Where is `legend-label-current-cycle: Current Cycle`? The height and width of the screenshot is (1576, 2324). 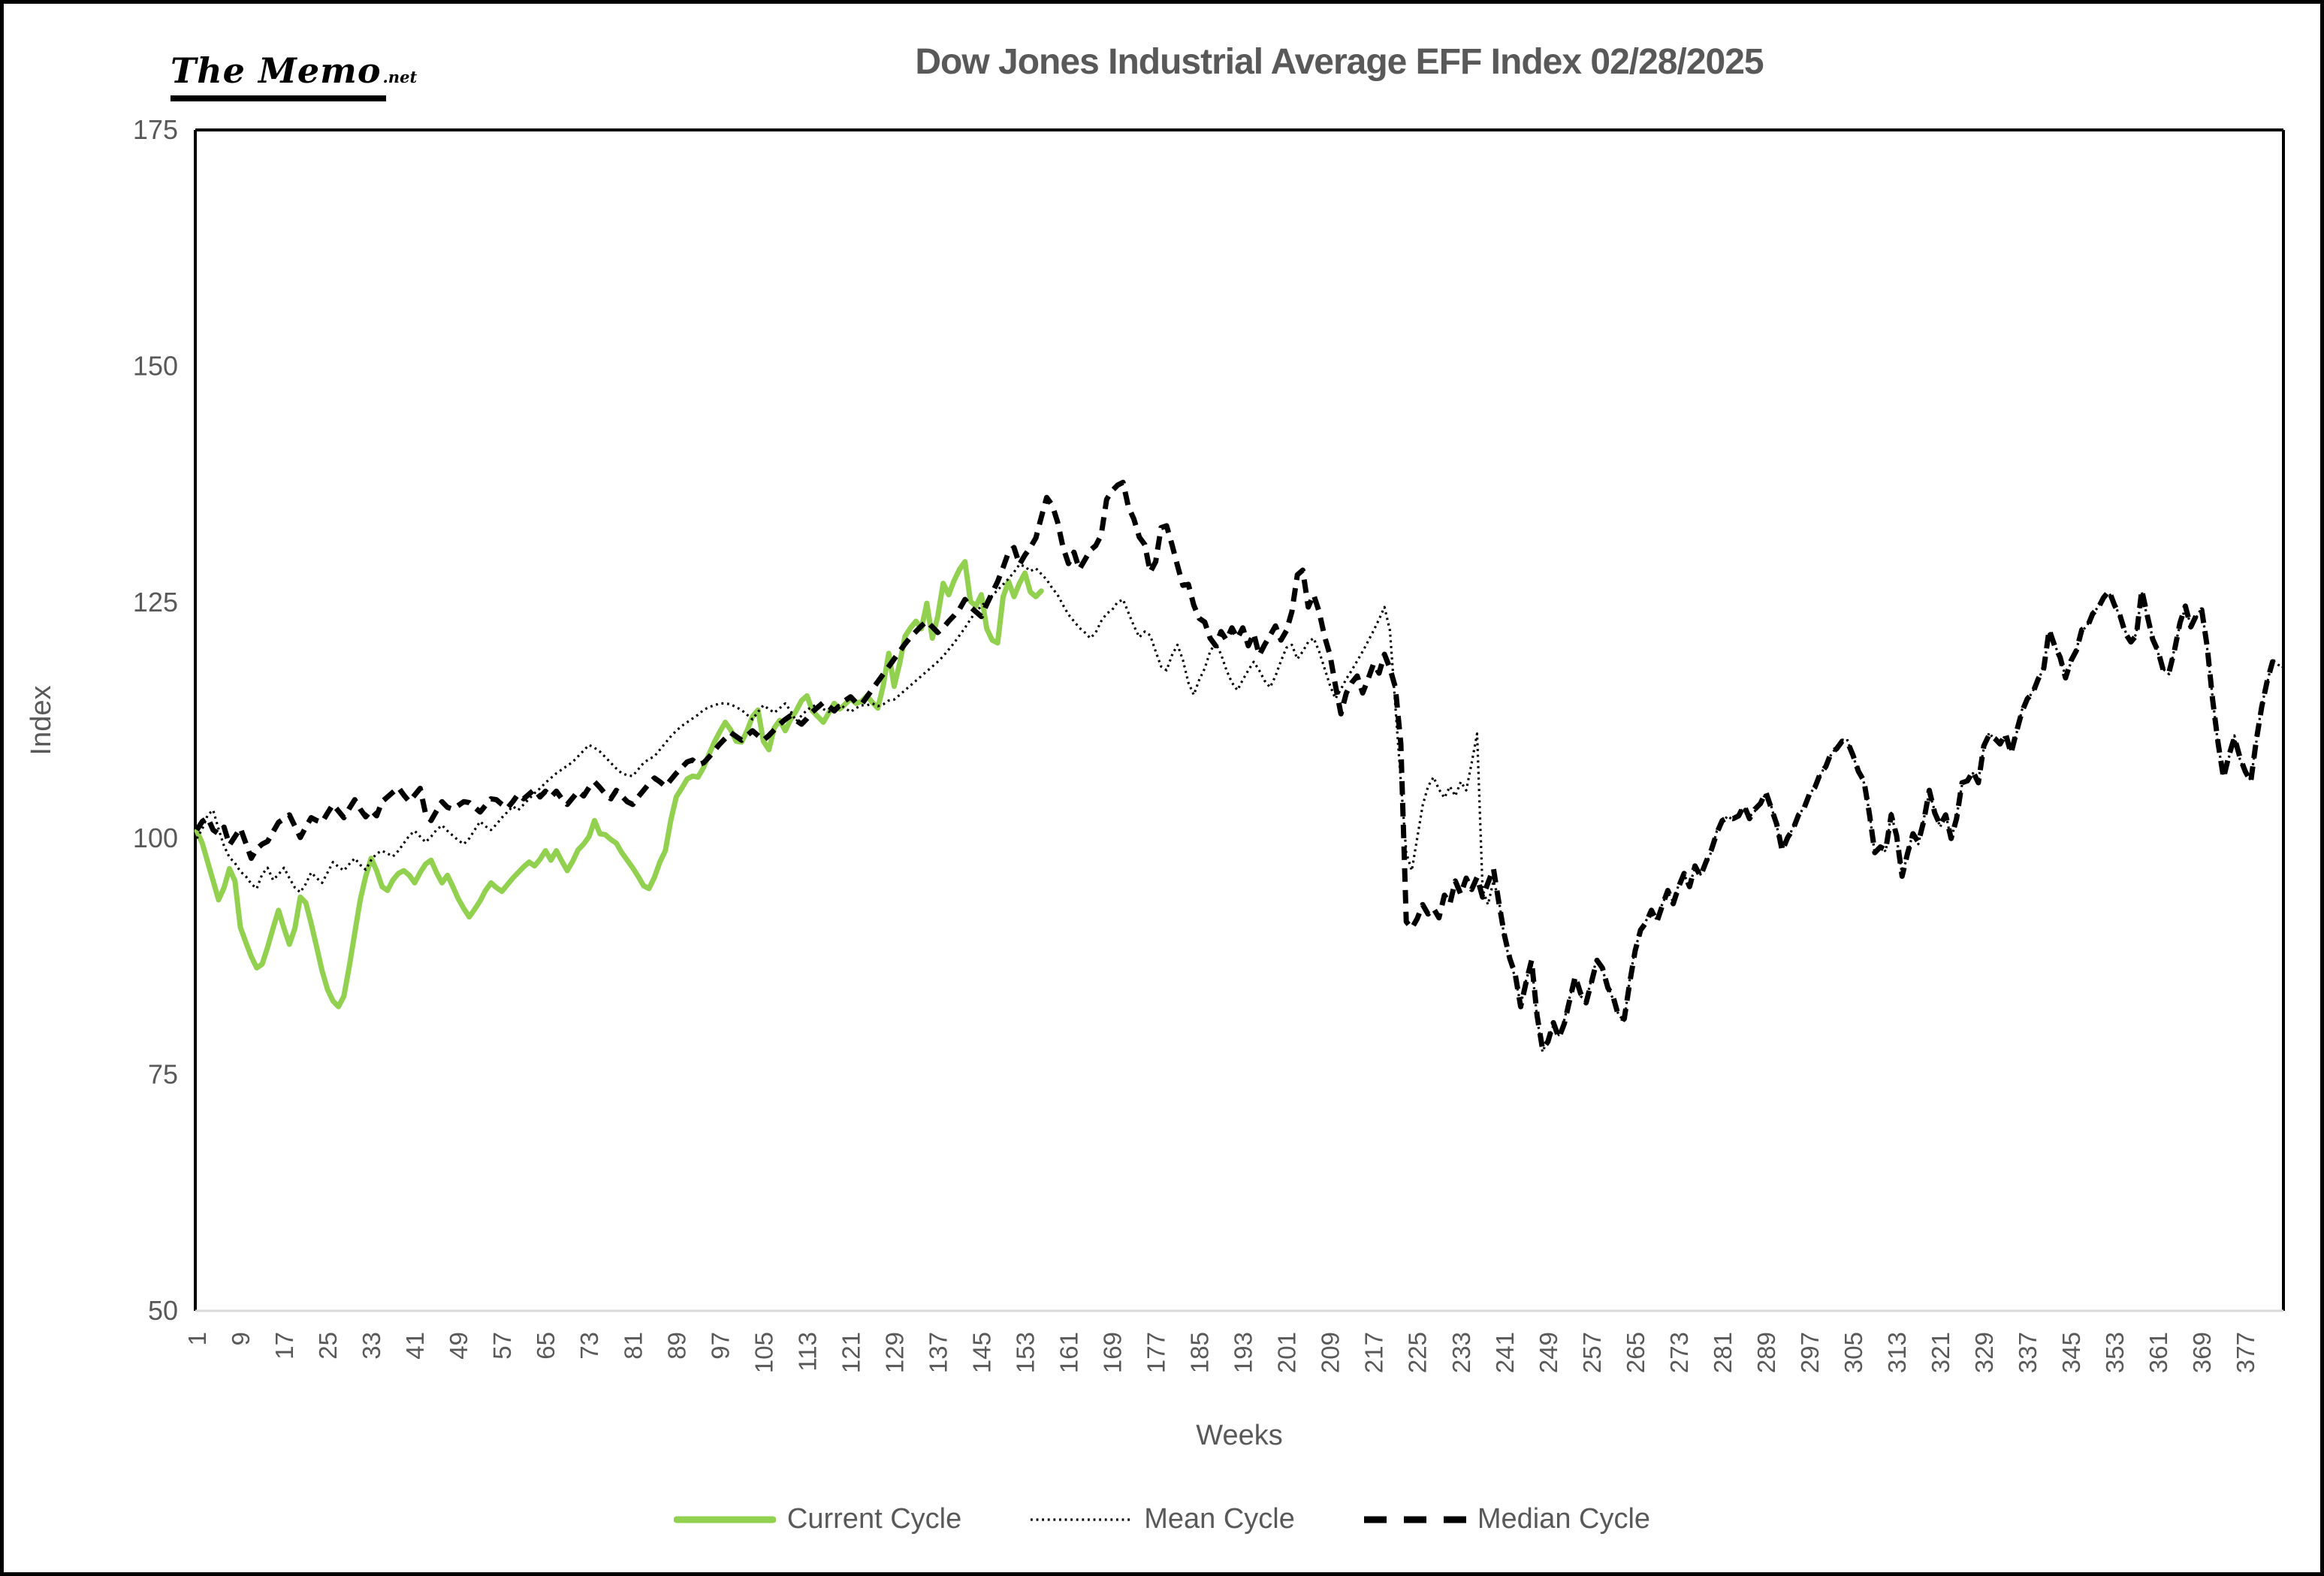 legend-label-current-cycle: Current Cycle is located at coordinates (874, 1519).